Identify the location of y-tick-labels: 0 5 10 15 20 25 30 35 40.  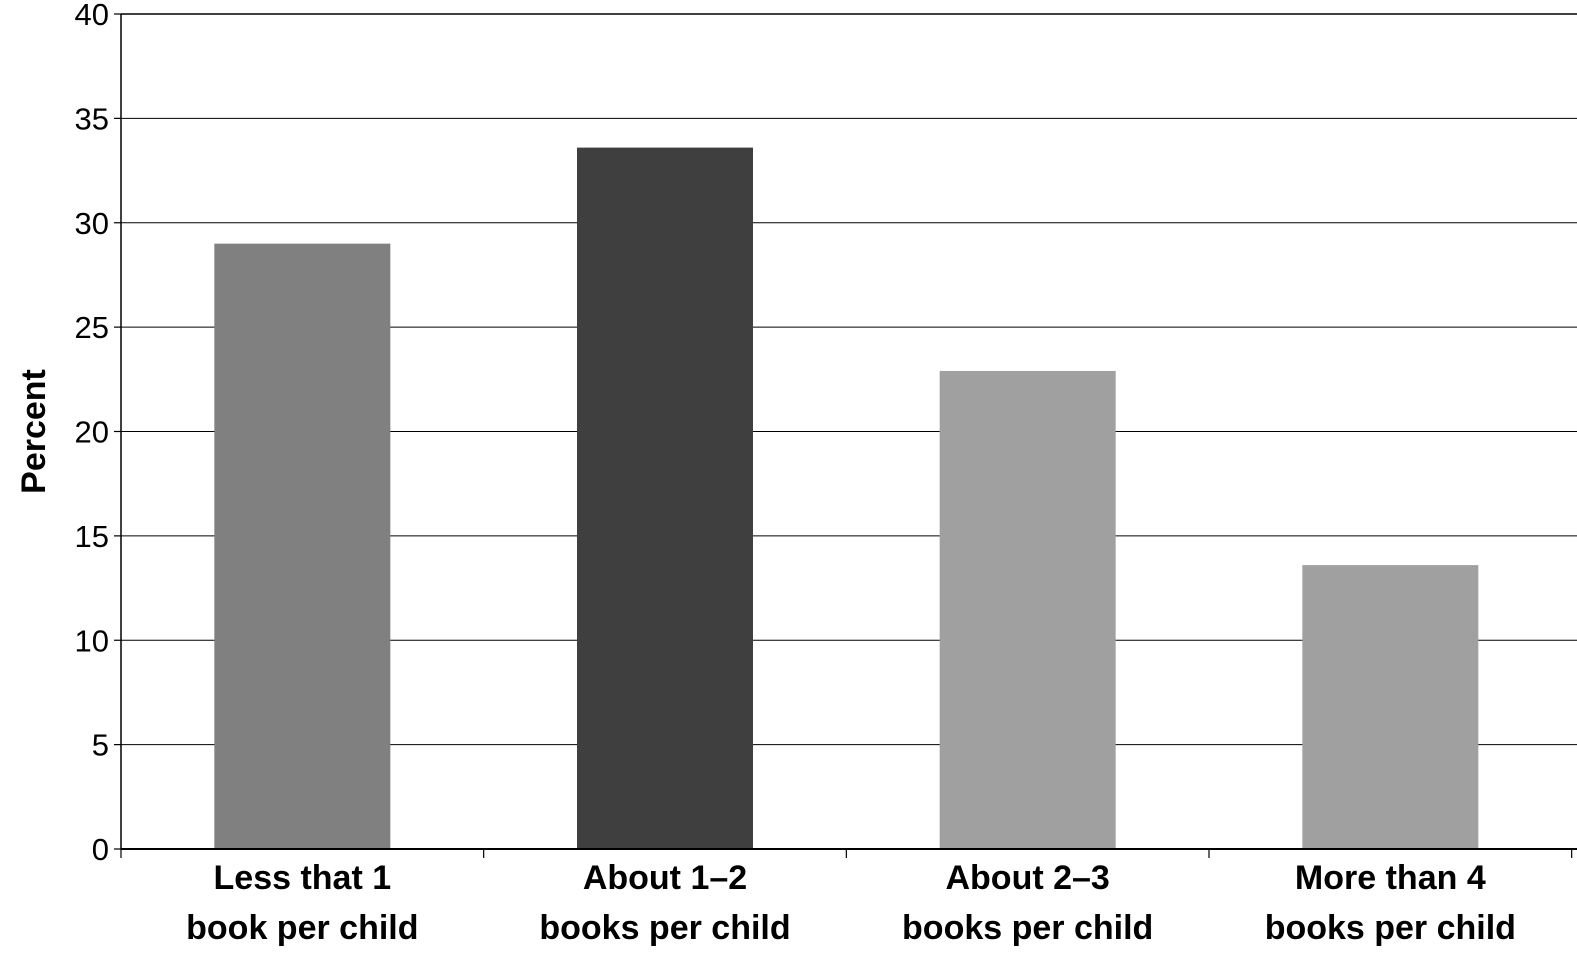
(98, 433).